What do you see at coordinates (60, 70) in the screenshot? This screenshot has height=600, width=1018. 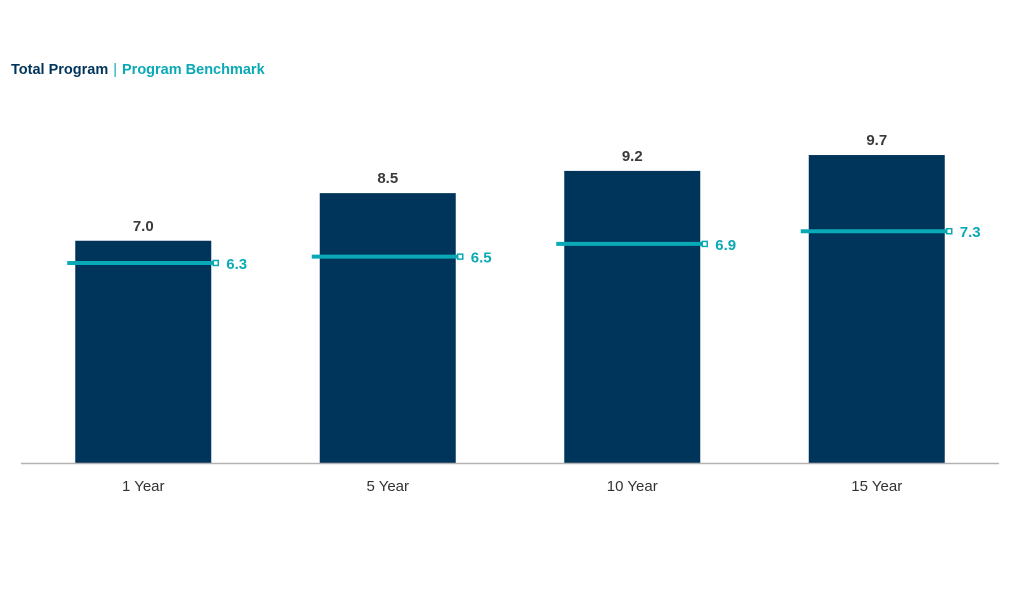 I see `legend-total-program: Total Program` at bounding box center [60, 70].